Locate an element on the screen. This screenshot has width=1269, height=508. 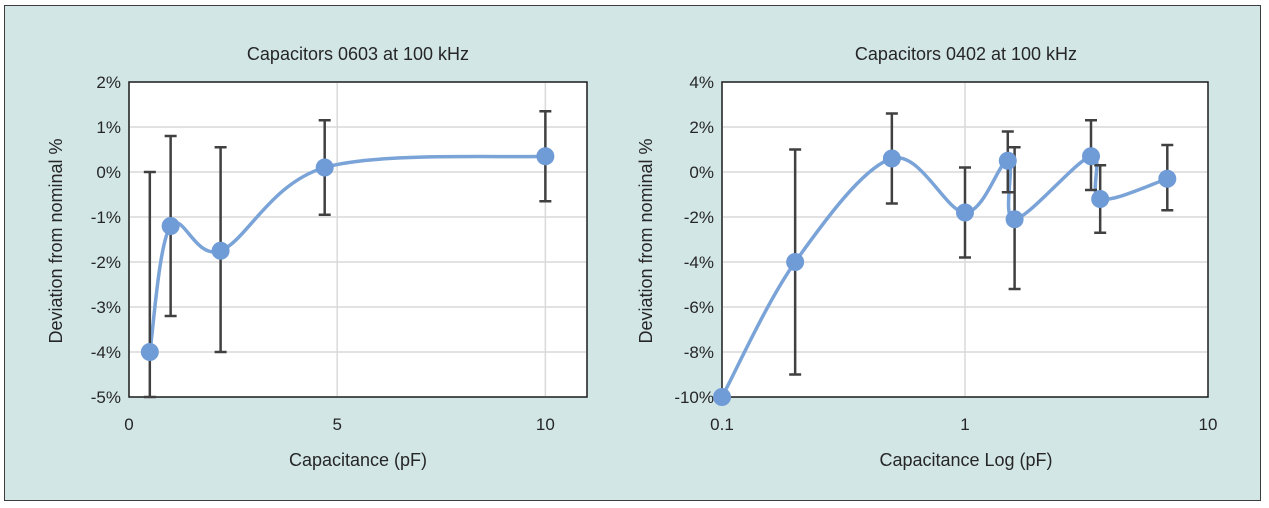
y-tick-label: -8% is located at coordinates (699, 352).